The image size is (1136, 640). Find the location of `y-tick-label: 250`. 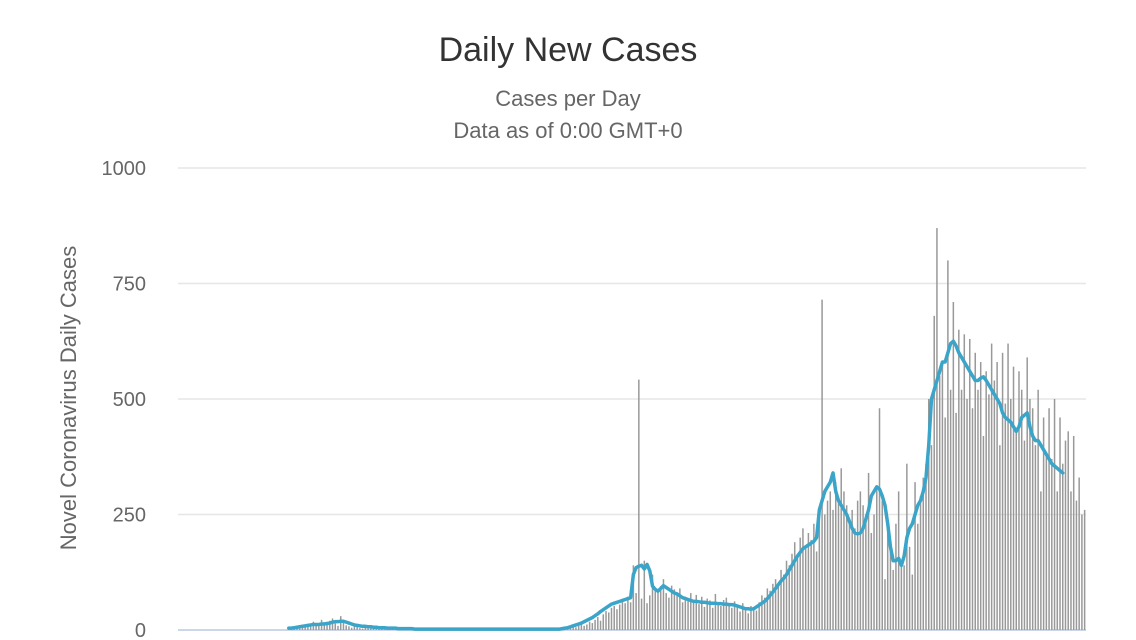

y-tick-label: 250 is located at coordinates (129, 516).